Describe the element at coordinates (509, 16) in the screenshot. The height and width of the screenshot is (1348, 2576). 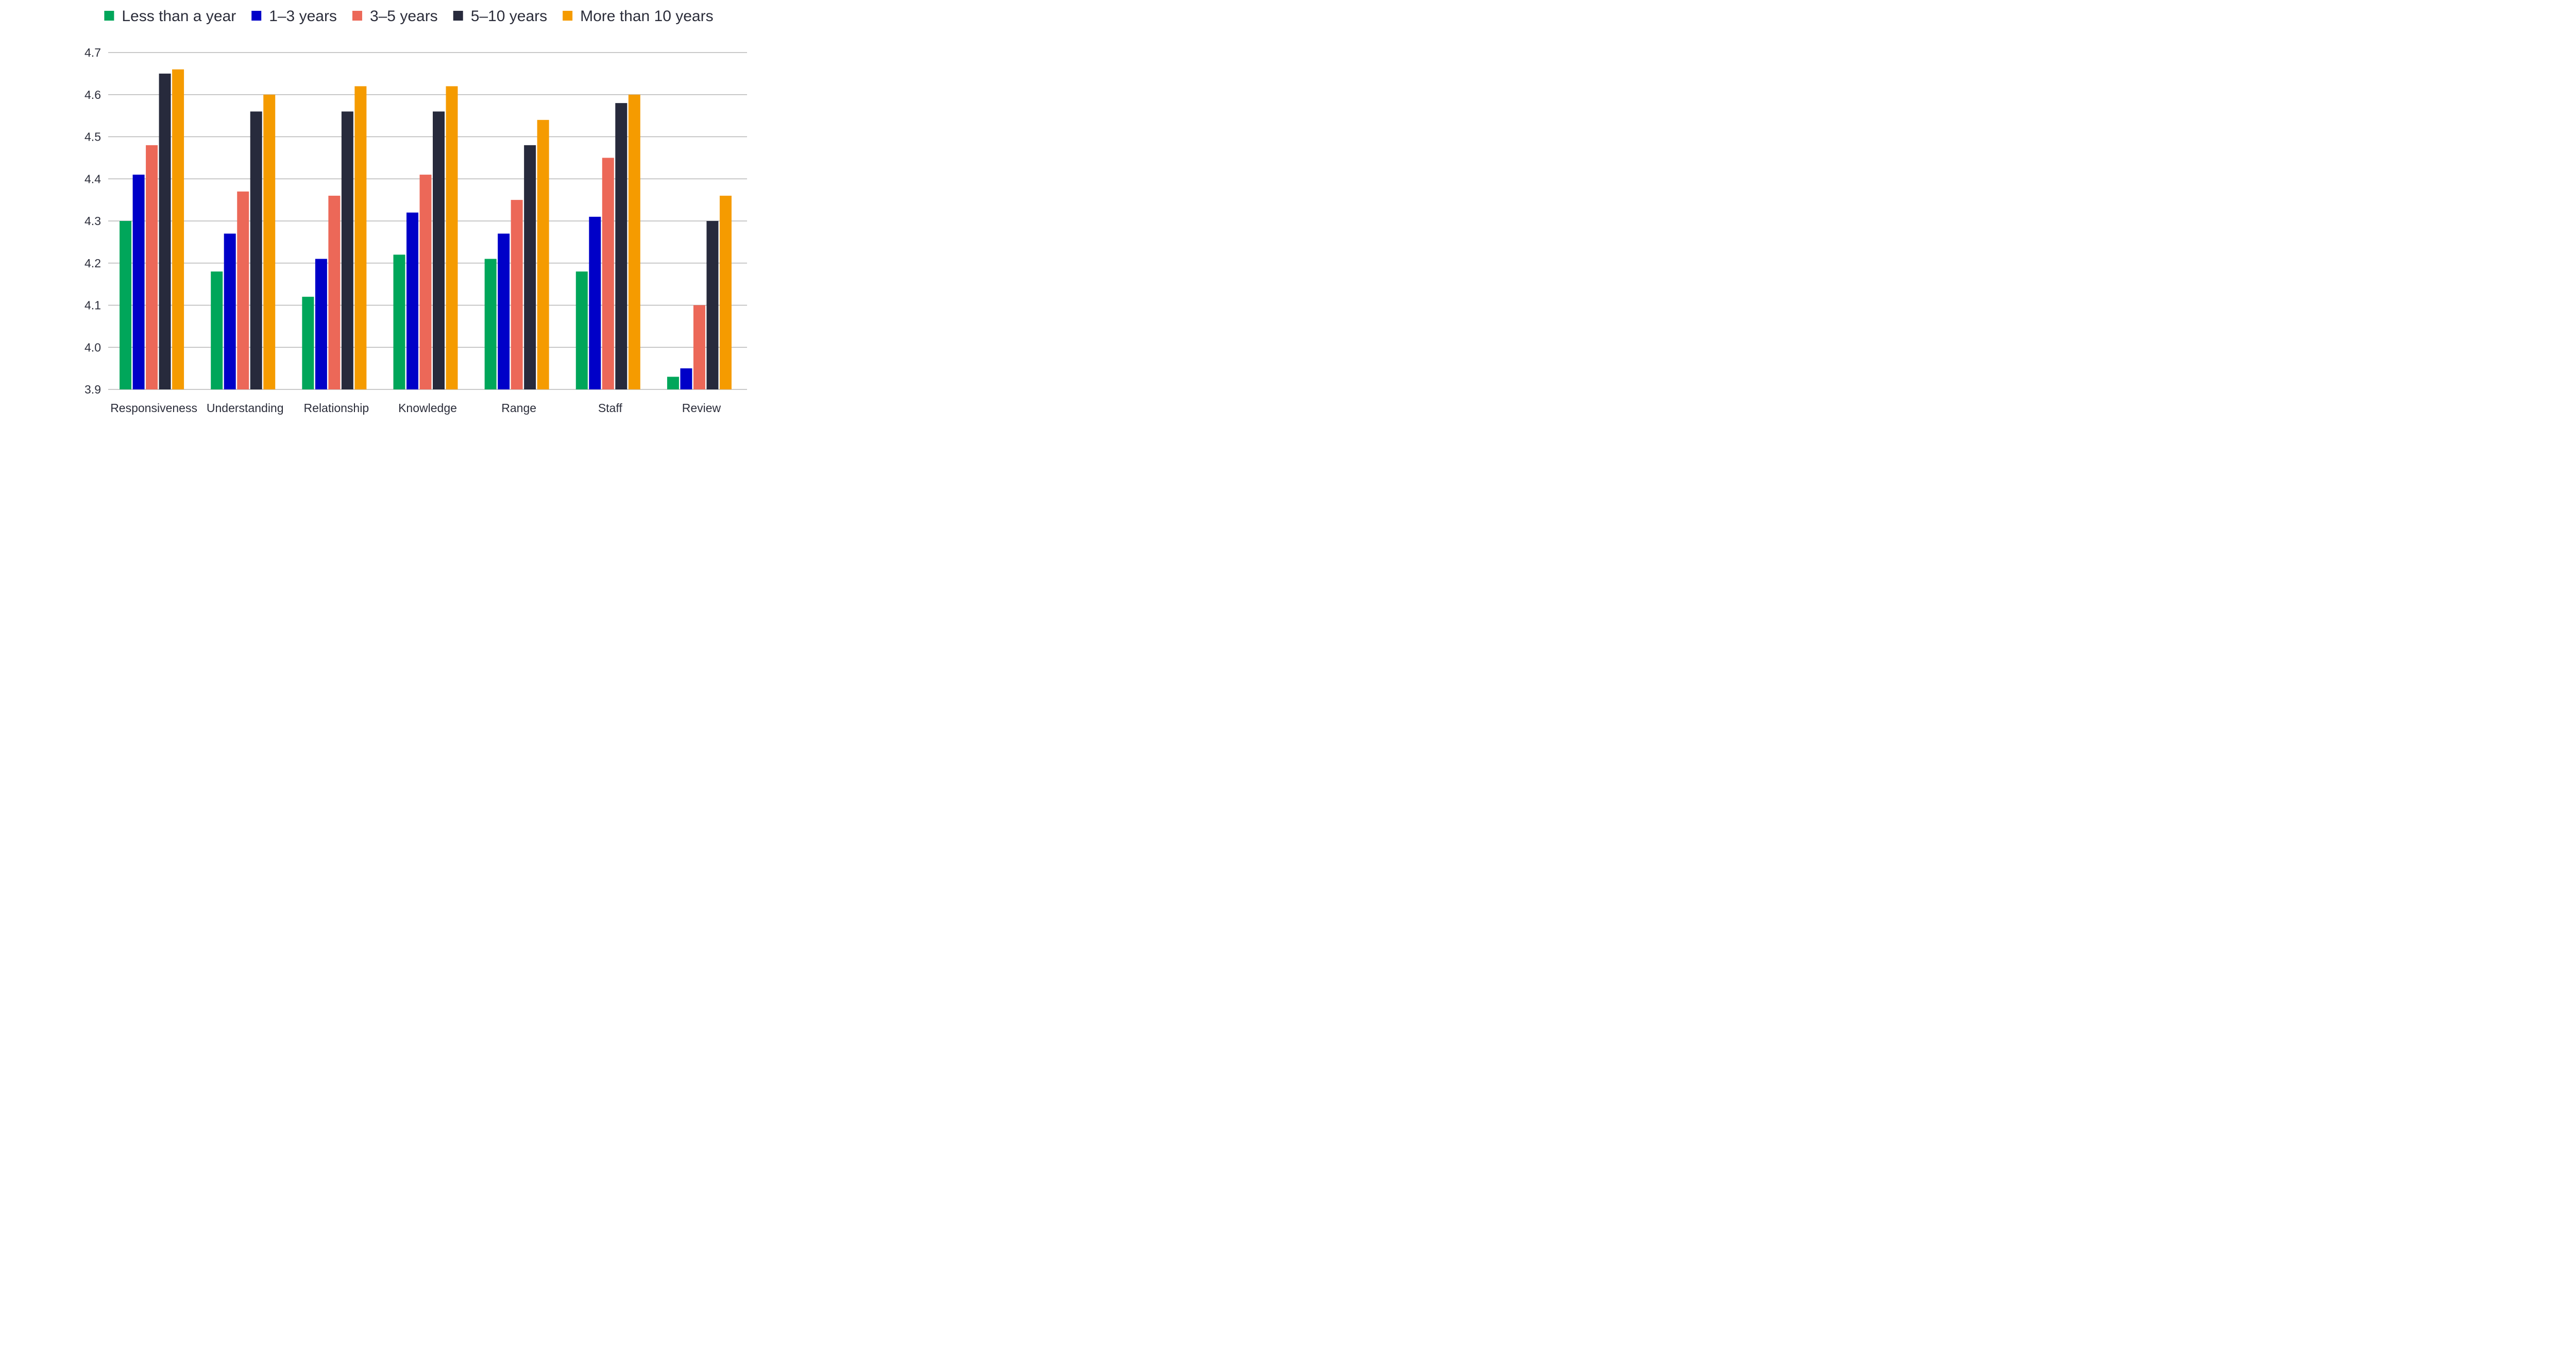
I see `legend-label-3: 5–10 years` at that location.